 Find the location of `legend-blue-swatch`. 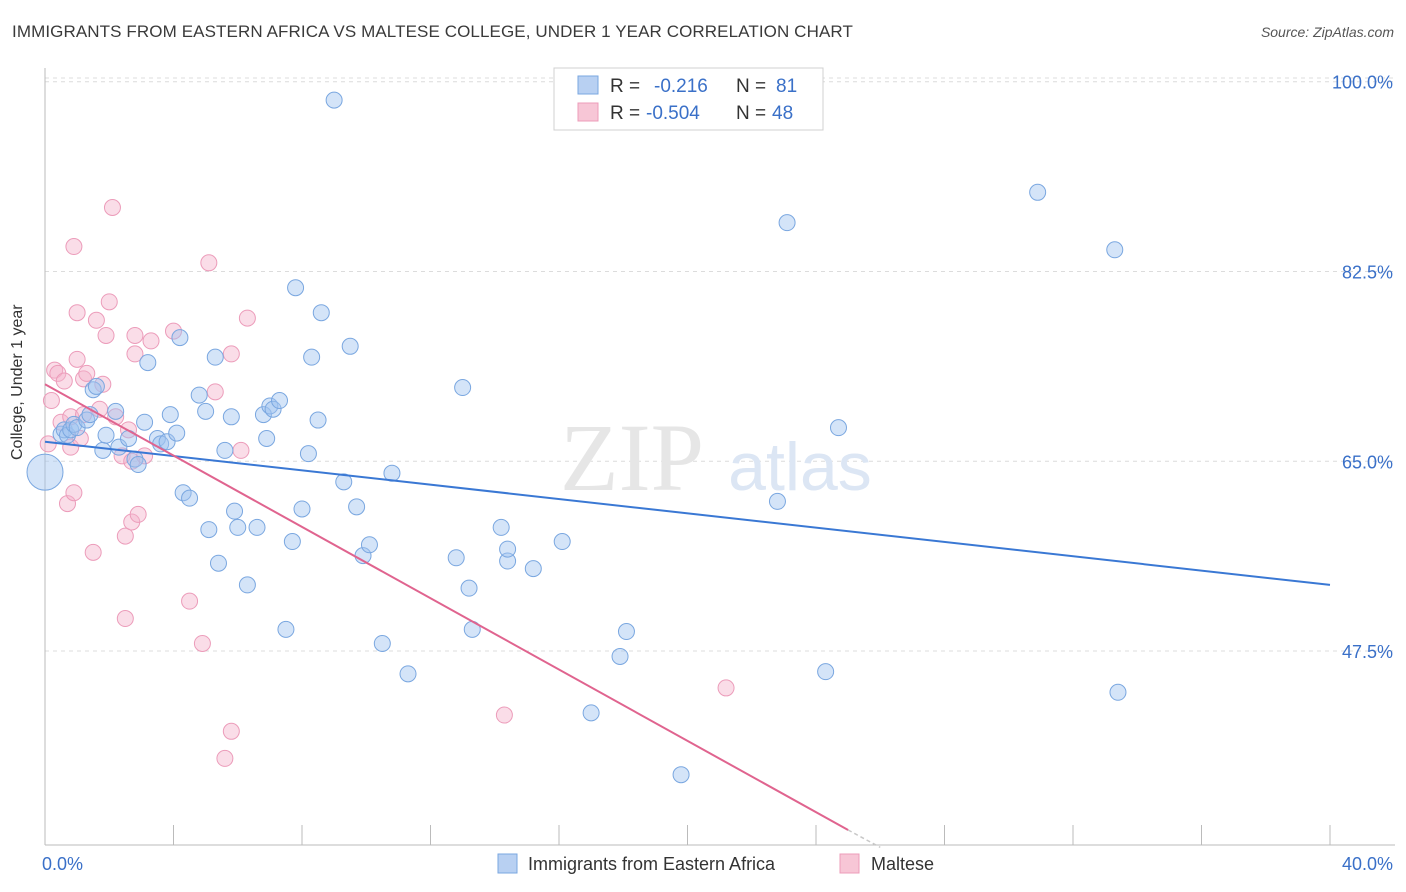

legend-blue-swatch is located at coordinates (588, 85).